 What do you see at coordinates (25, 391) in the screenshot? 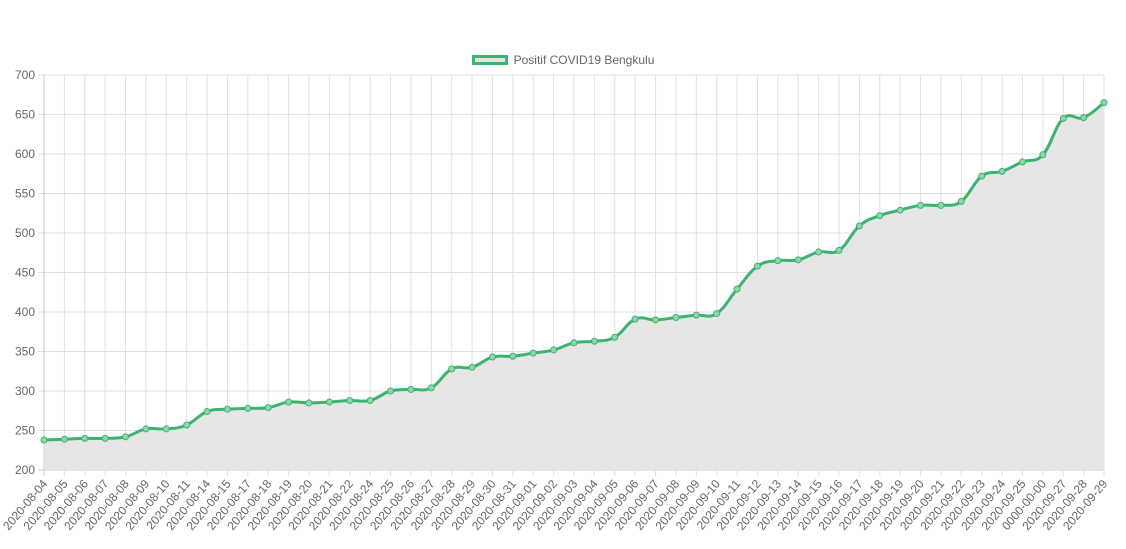
I see `y-tick-label: 300` at bounding box center [25, 391].